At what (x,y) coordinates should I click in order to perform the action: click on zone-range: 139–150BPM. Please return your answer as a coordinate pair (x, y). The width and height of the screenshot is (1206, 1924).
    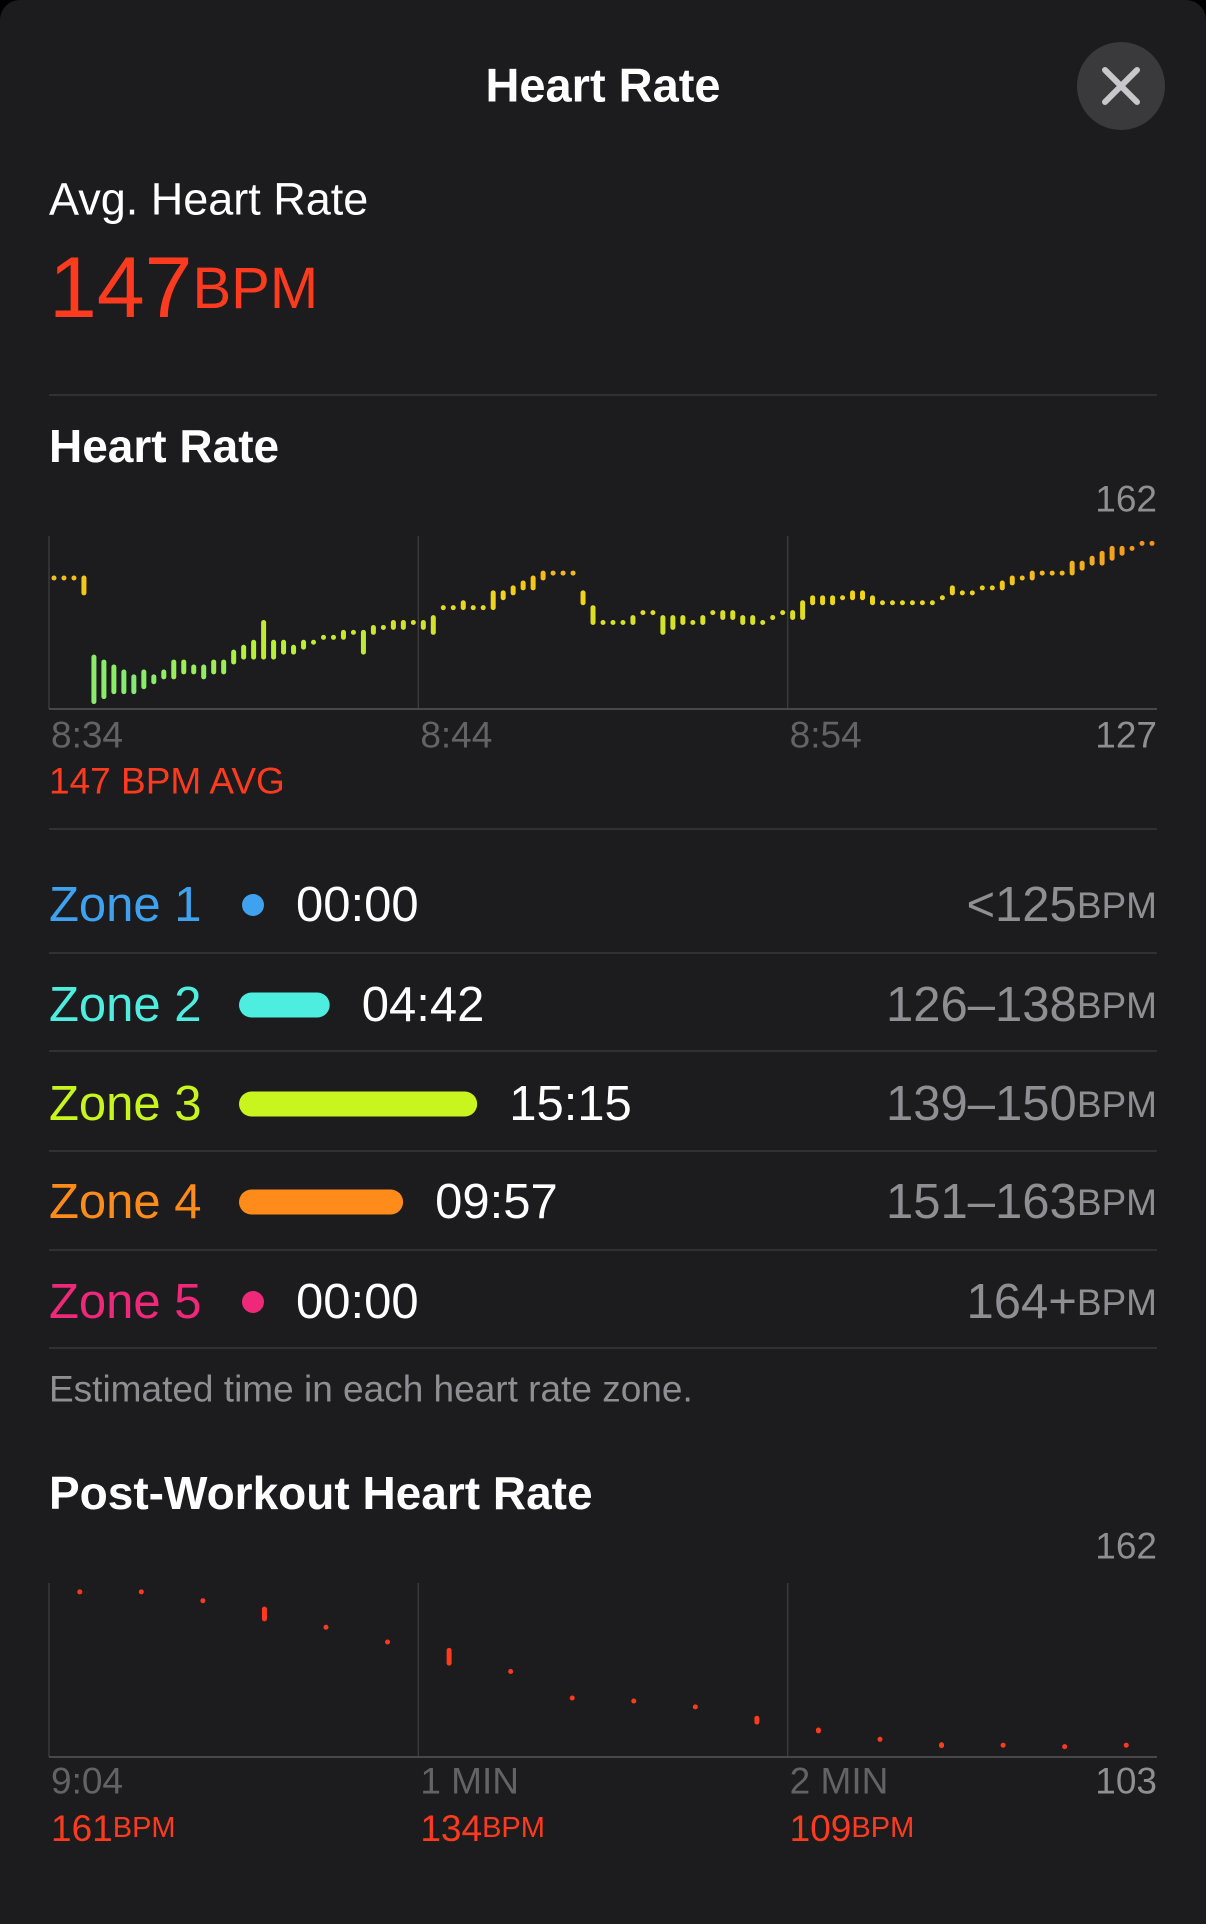
    Looking at the image, I should click on (1021, 1104).